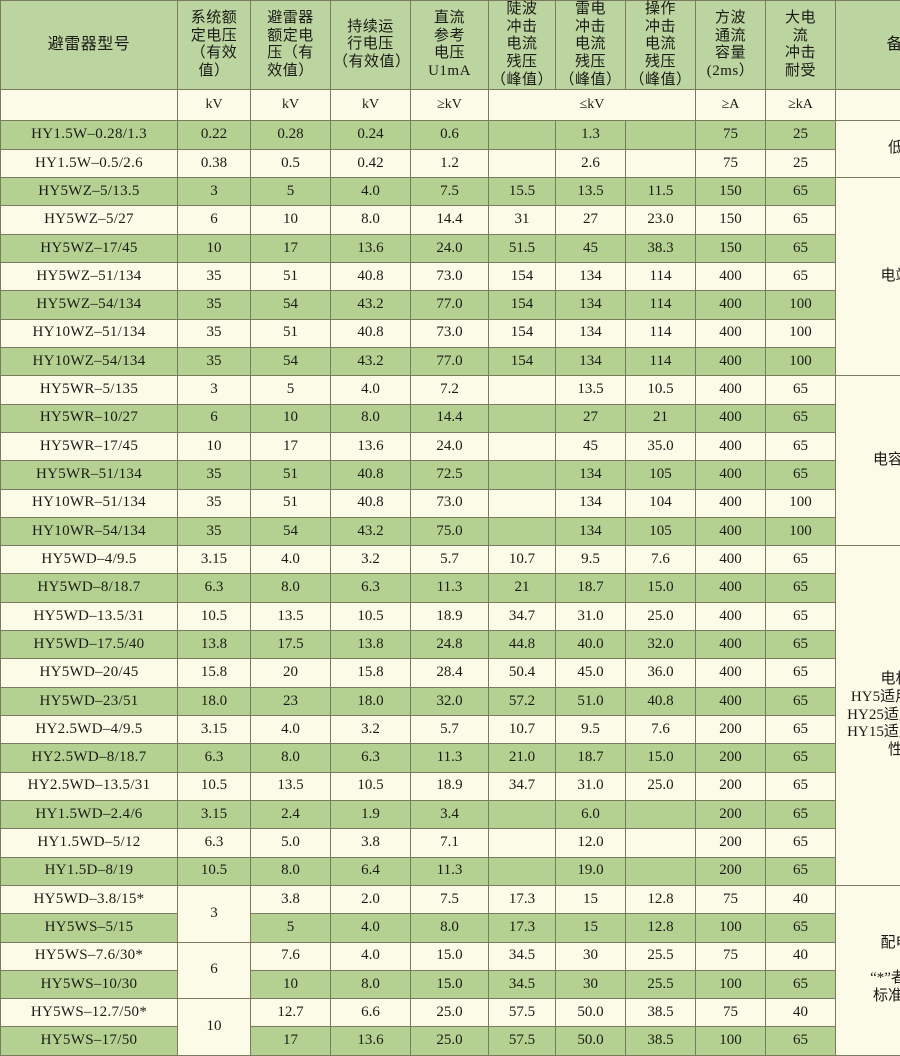  I want to click on column-header-line: 通流, so click(730, 35).